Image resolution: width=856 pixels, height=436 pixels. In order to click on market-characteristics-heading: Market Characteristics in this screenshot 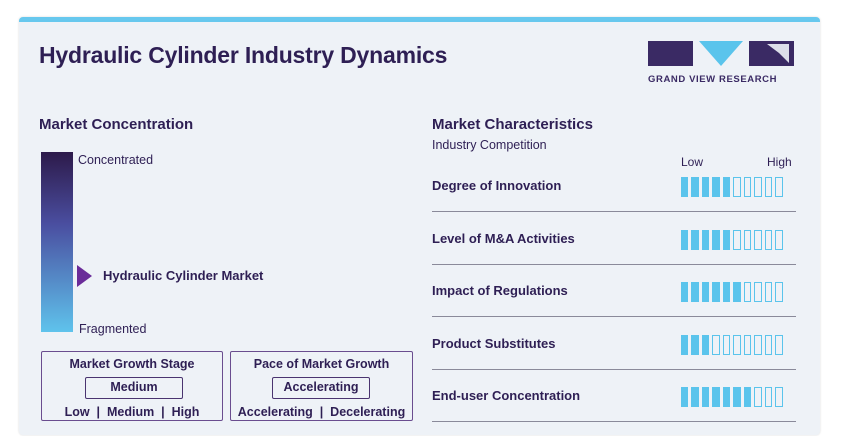, I will do `click(512, 124)`.